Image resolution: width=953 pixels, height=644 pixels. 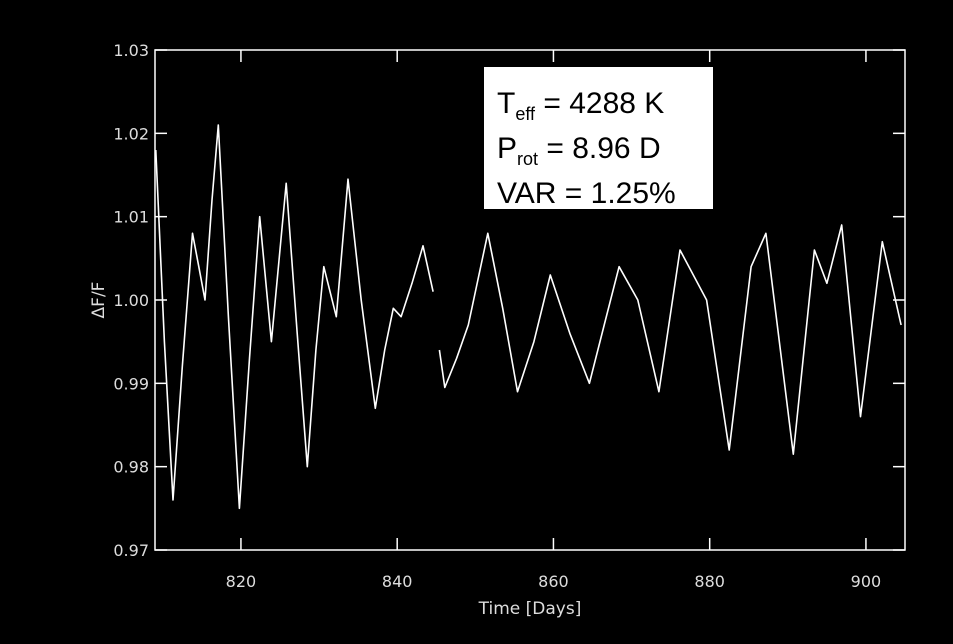 I want to click on annotation-text: T, so click(x=506, y=103).